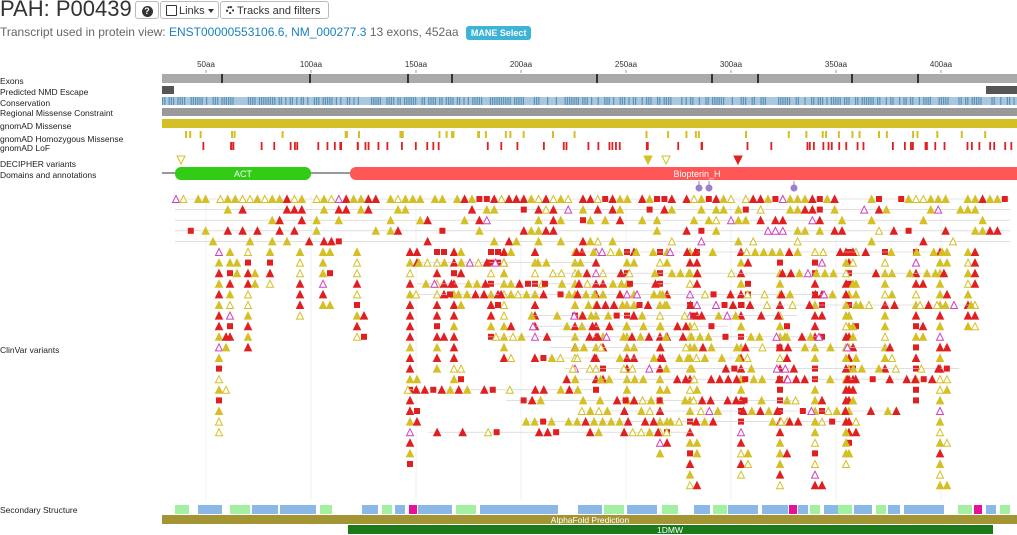  I want to click on pdb-structure-bar, so click(670, 529).